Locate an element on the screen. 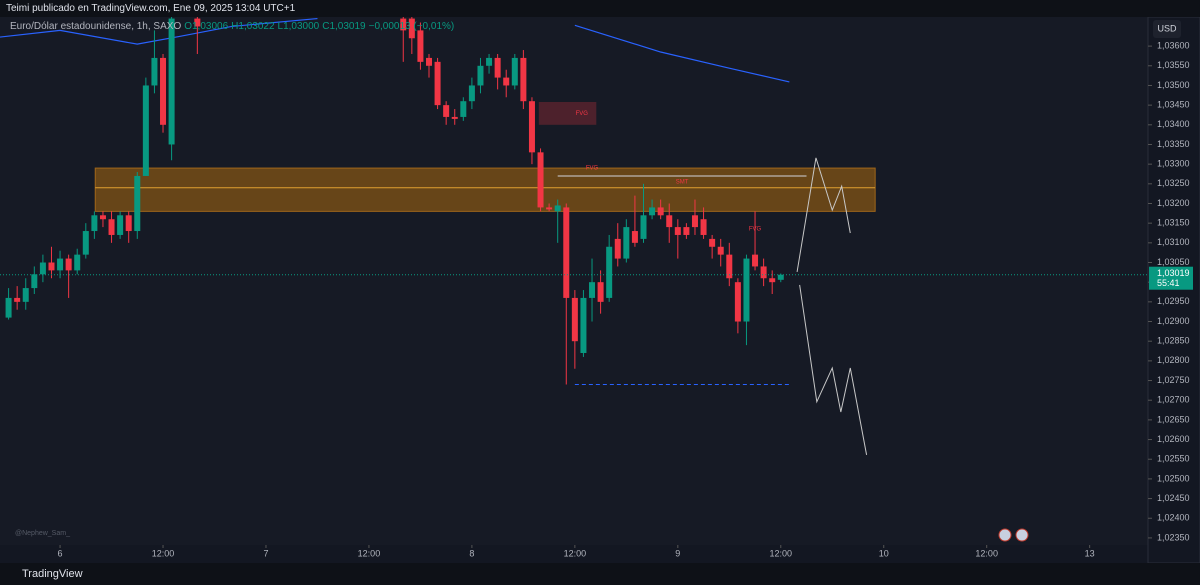 The height and width of the screenshot is (585, 1200). last-price-box is located at coordinates (1171, 278).